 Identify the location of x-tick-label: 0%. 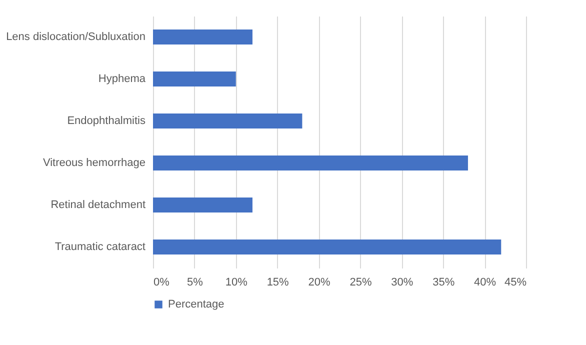
(162, 282).